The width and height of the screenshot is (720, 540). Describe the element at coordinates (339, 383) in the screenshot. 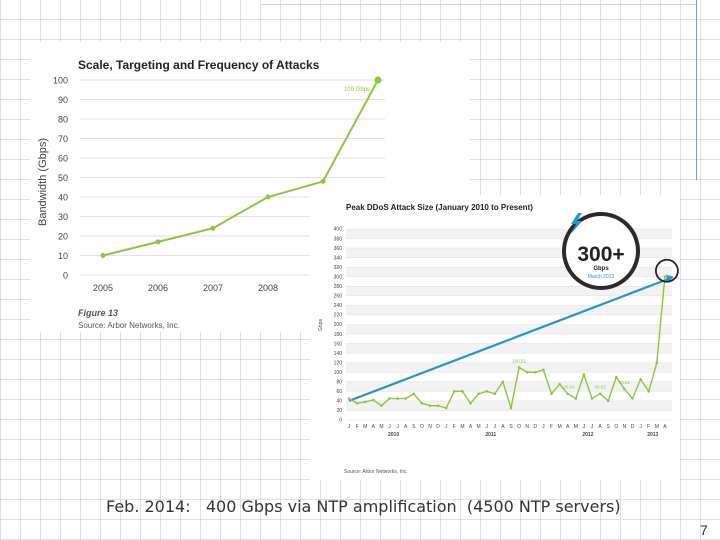

I see `chart2-y-tick-label: 80` at that location.